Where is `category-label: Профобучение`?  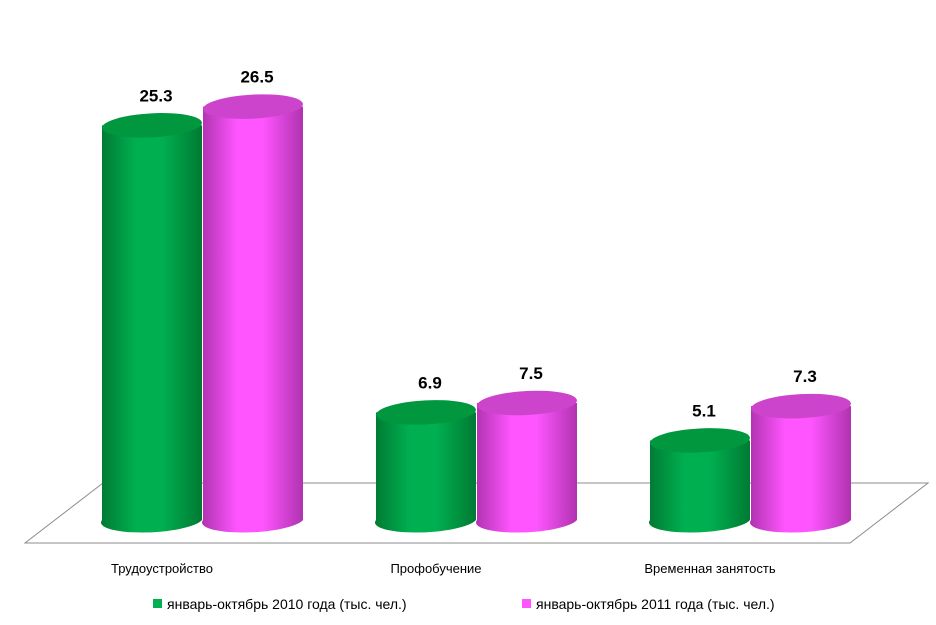
category-label: Профобучение is located at coordinates (435, 568).